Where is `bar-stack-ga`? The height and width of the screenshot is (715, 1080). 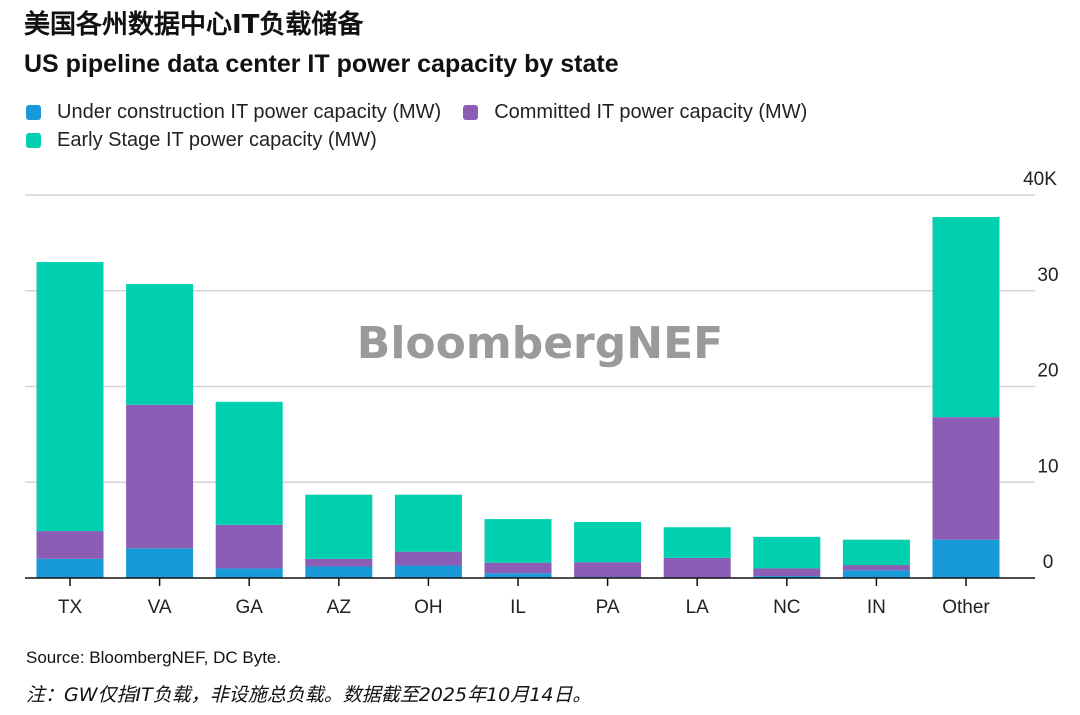
bar-stack-ga is located at coordinates (249, 489).